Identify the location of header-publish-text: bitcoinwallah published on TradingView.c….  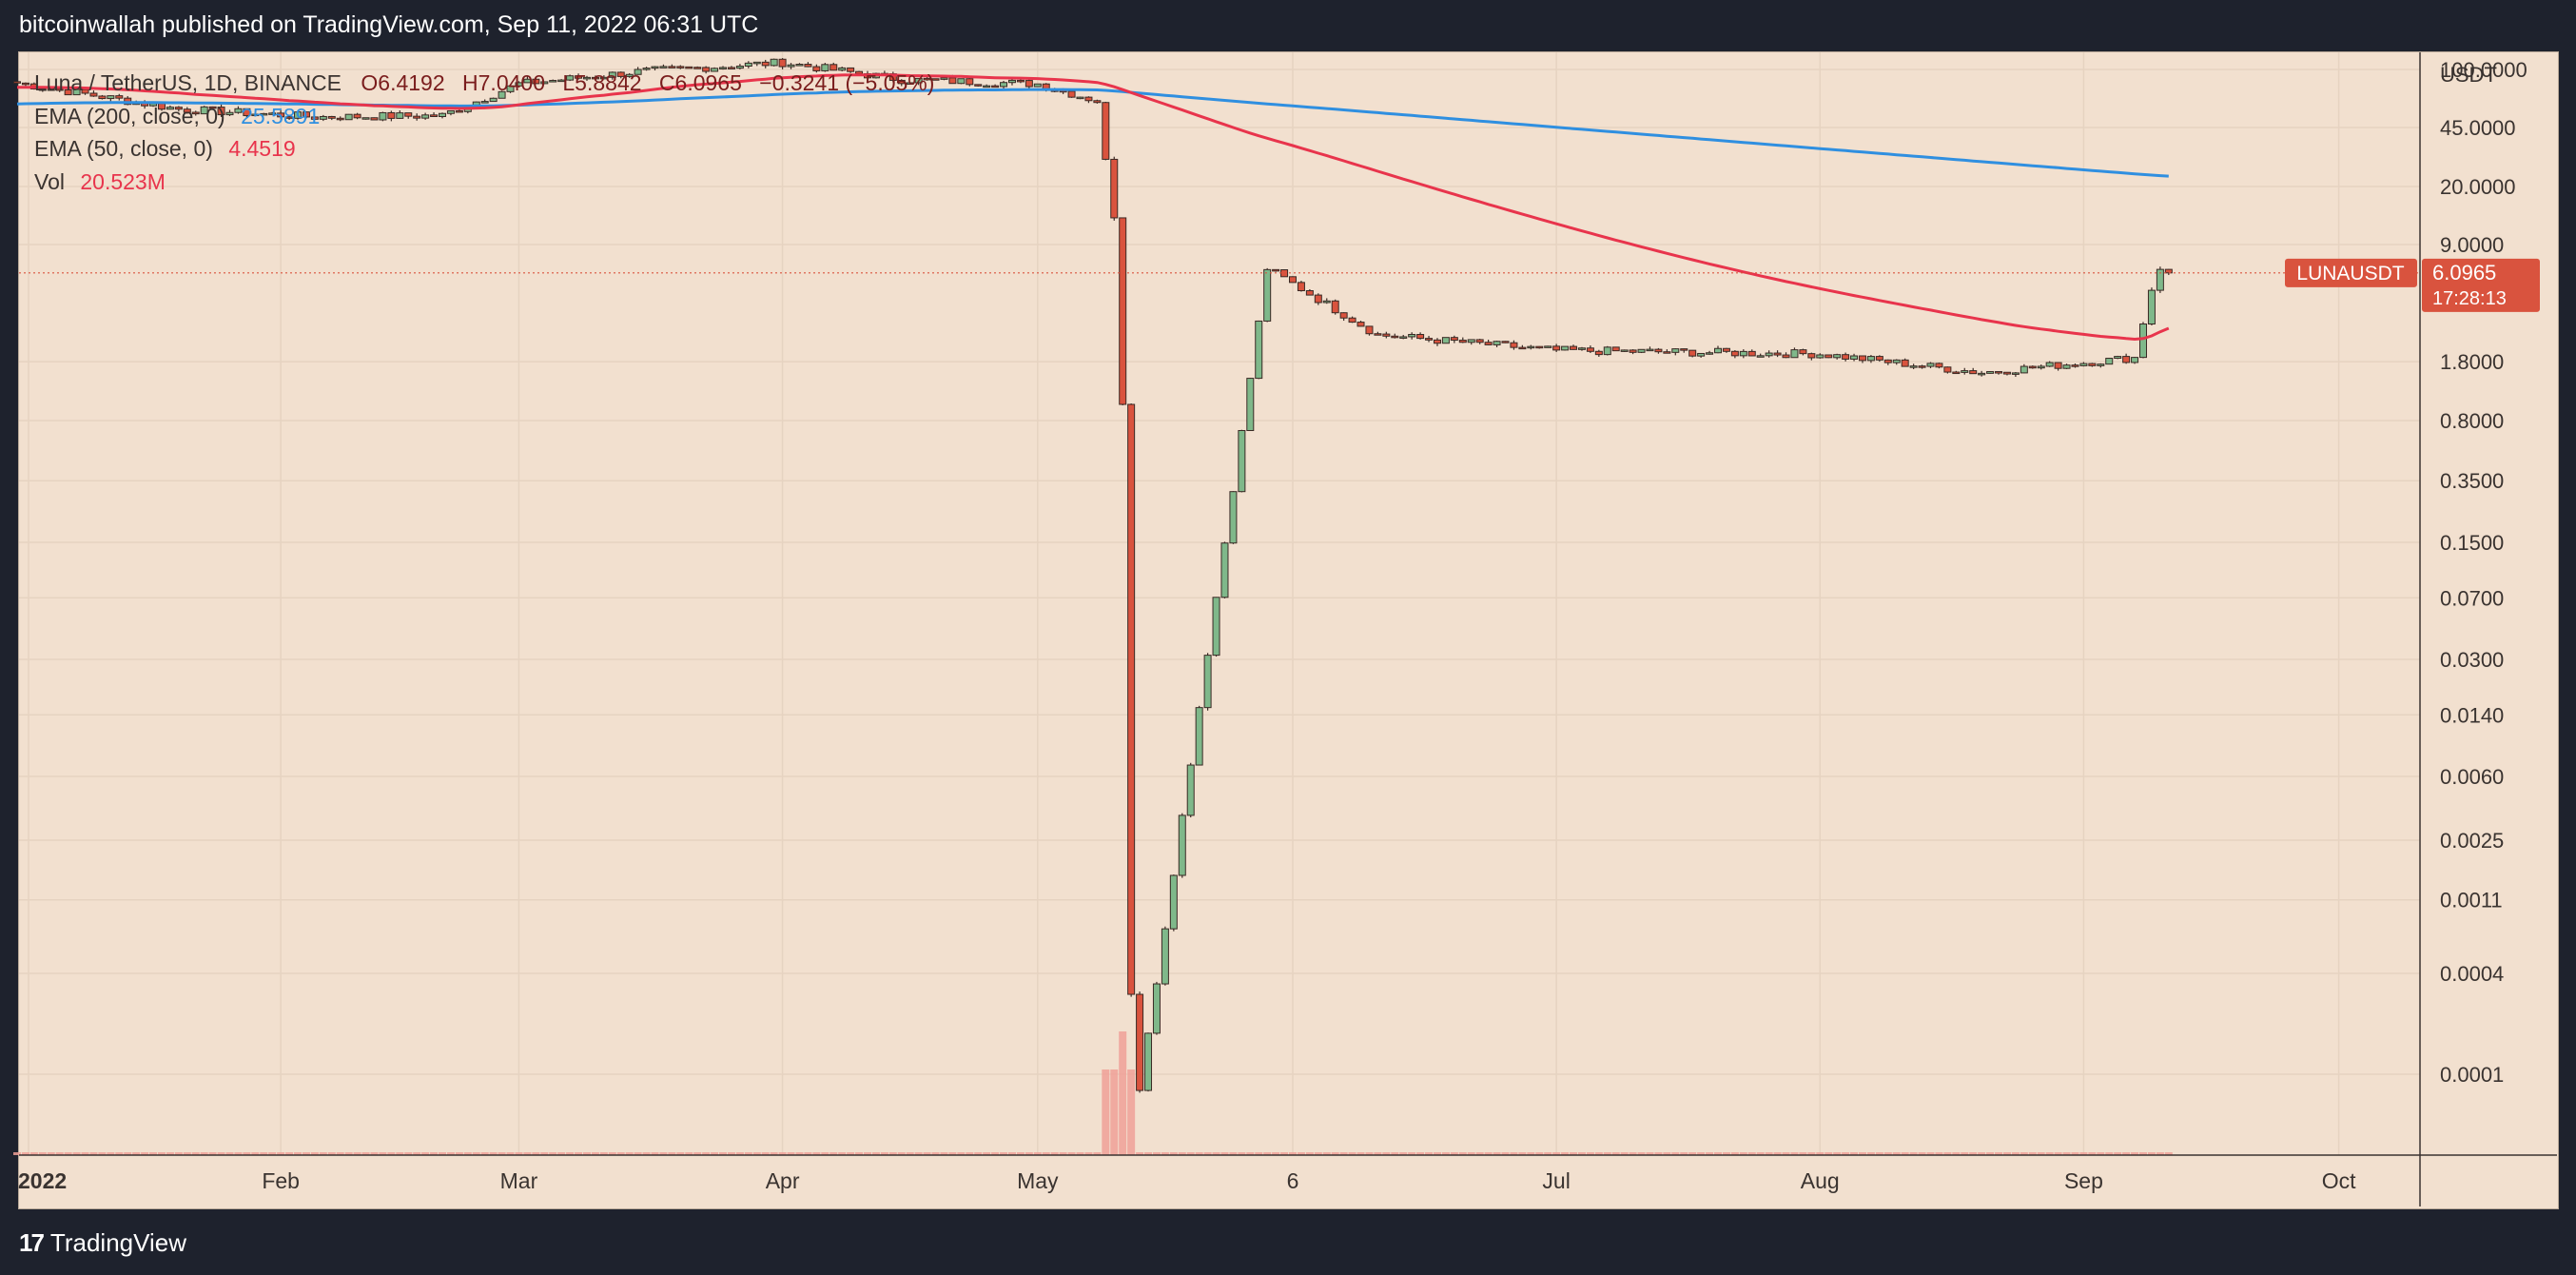
(389, 24).